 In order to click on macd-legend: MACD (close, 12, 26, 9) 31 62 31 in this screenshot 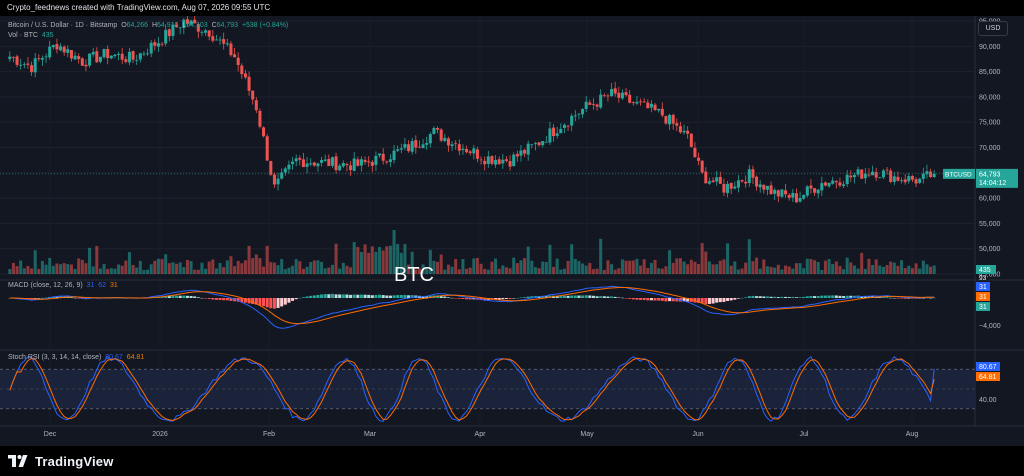, I will do `click(63, 285)`.